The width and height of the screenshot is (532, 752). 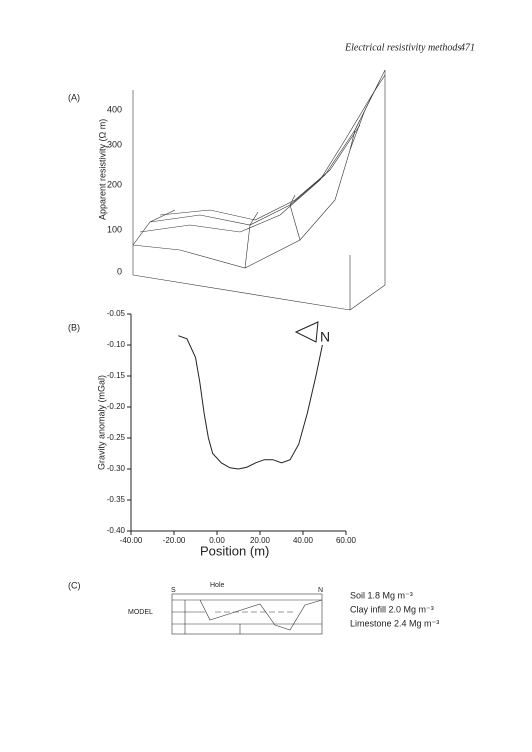 I want to click on tick-label: 400, so click(x=114, y=109).